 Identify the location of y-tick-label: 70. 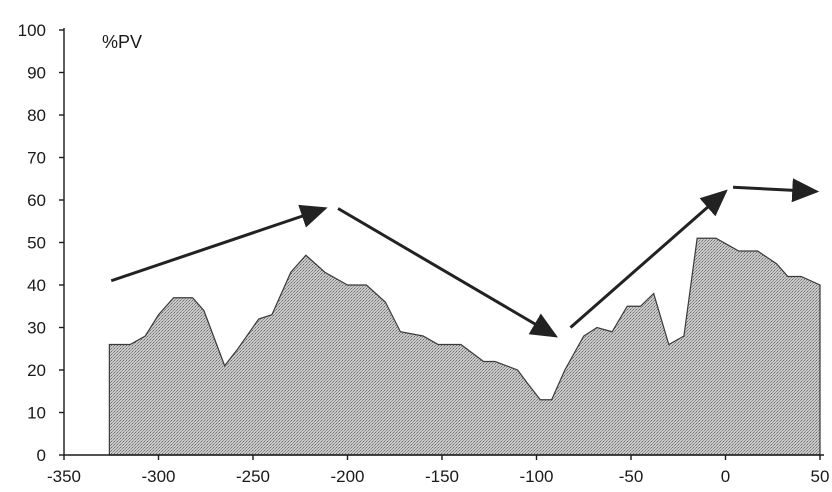
(36, 158).